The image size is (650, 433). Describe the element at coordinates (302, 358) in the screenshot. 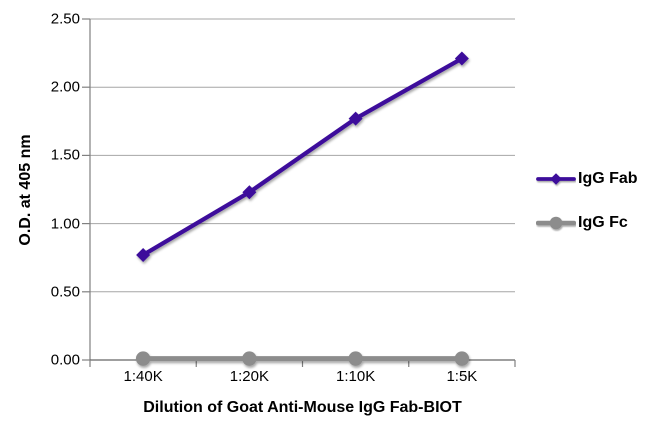

I see `series-igg-fc` at that location.